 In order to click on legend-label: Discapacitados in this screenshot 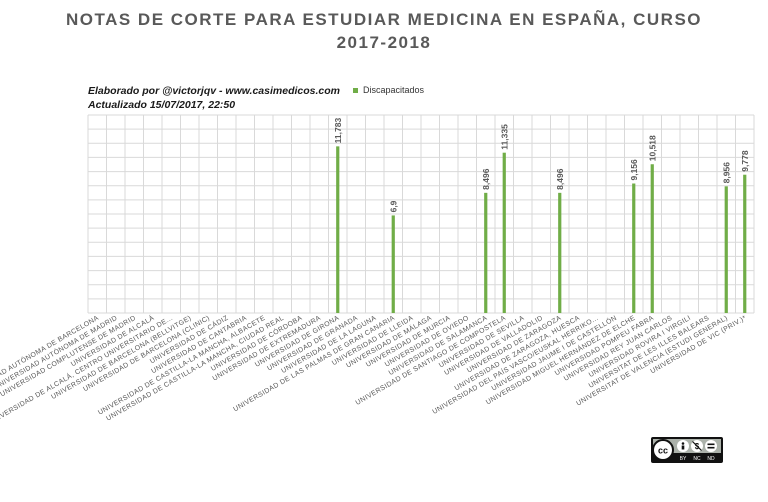, I will do `click(394, 90)`.